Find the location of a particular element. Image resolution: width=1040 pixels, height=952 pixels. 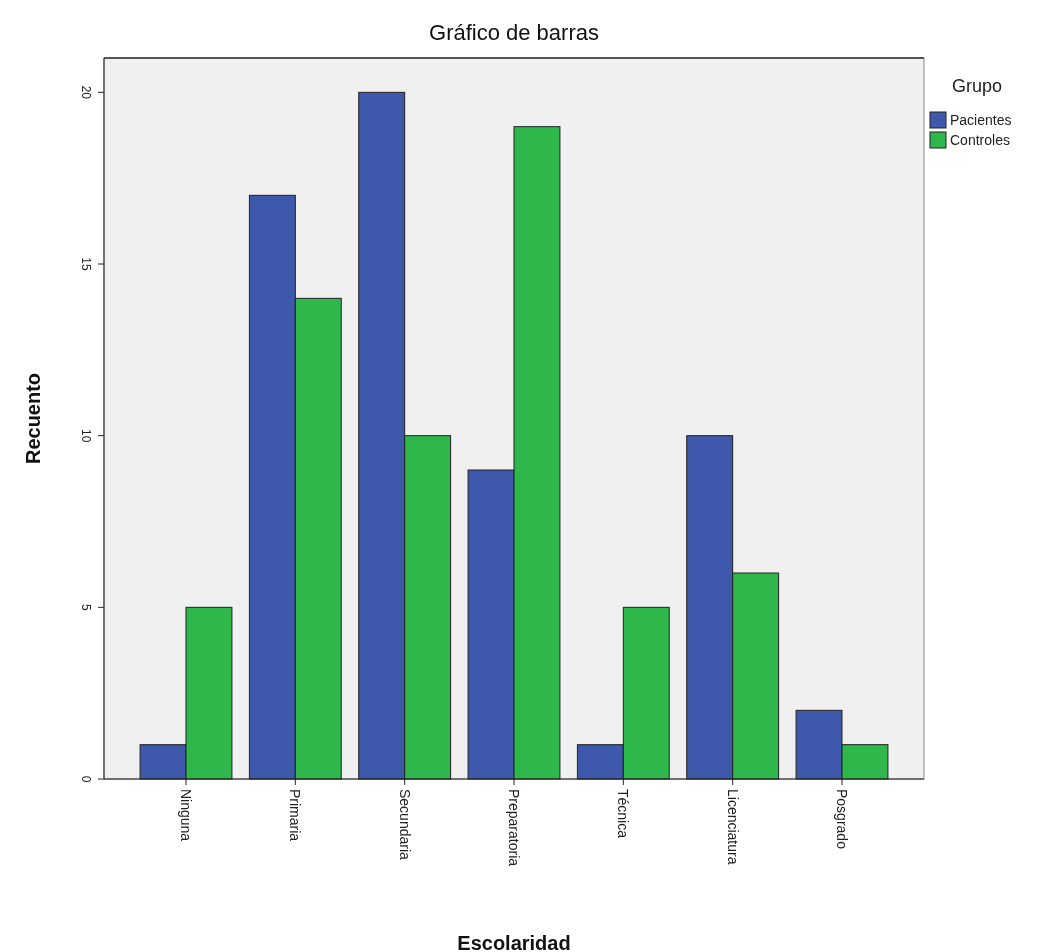

x-tick-label: Secundaria is located at coordinates (404, 825).